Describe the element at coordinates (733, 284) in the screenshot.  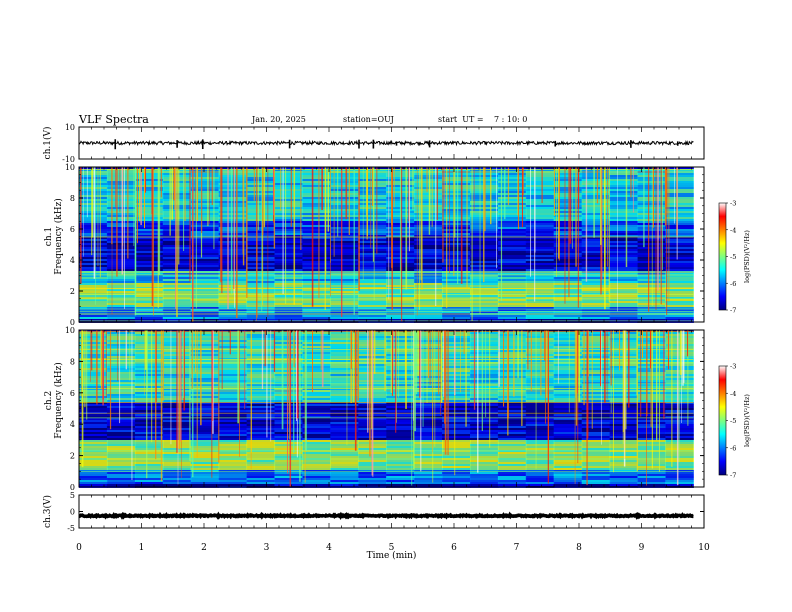
I see `ch1-spectrogram-colorbar-tick-label: -6` at that location.